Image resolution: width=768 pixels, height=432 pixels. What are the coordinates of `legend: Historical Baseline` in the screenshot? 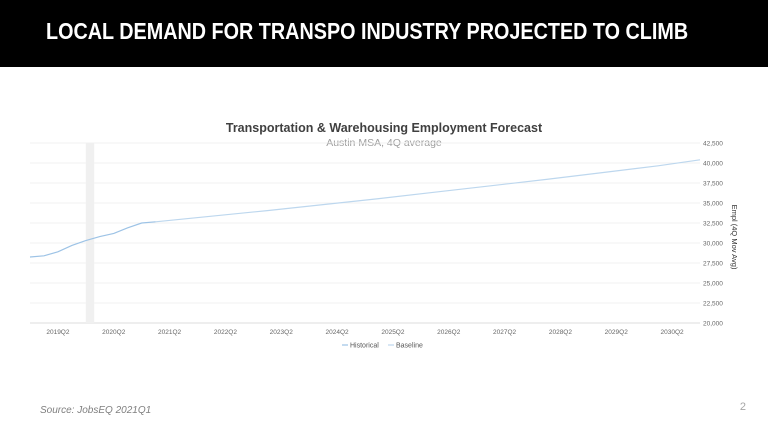 It's located at (382, 346).